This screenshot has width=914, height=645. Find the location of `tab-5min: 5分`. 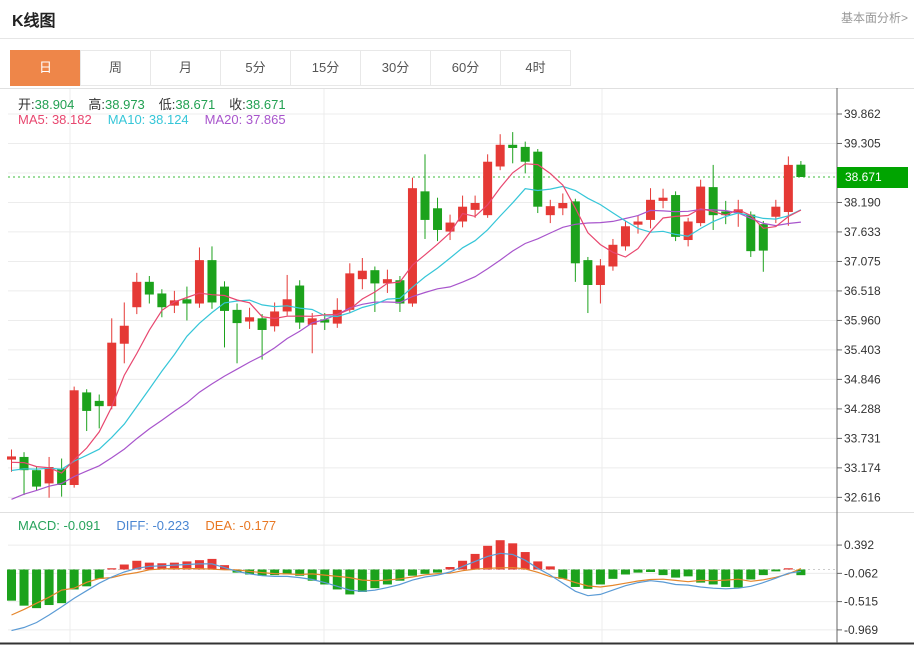

tab-5min: 5分 is located at coordinates (255, 68).